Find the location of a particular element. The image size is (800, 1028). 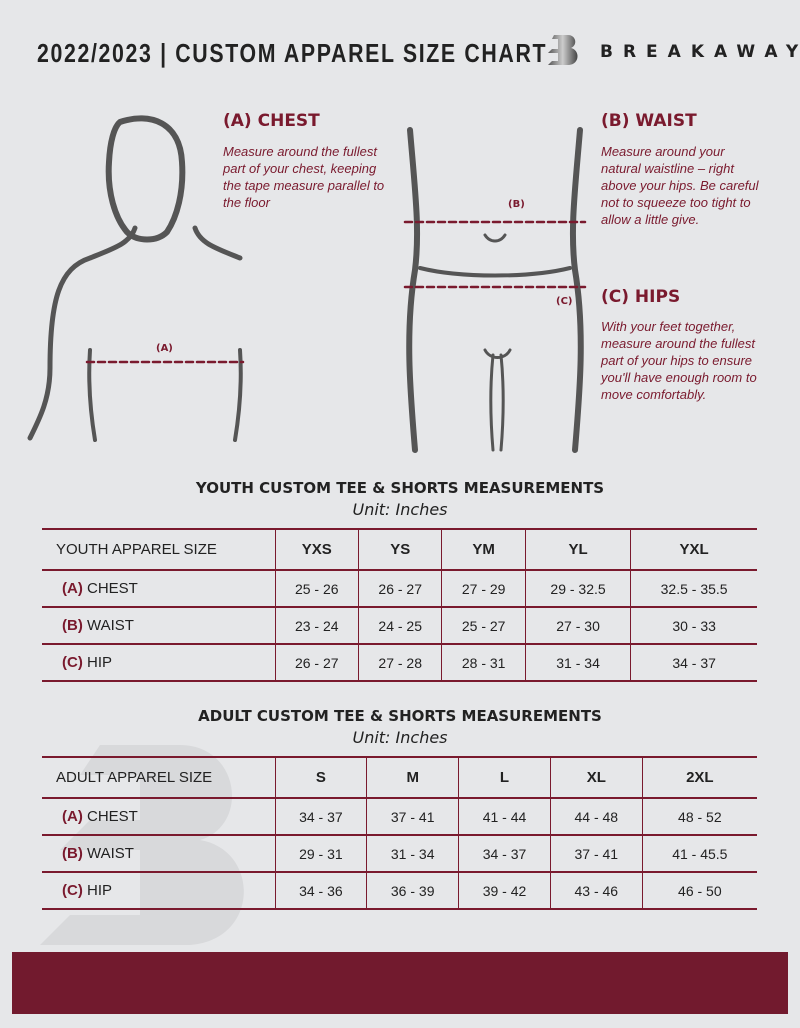

header-cell: L is located at coordinates (504, 777).